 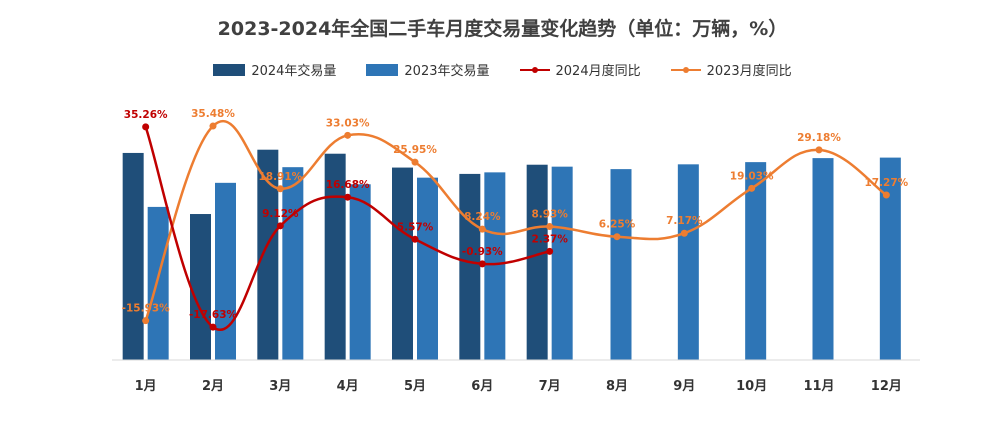 I want to click on x-tick-label: 1月, so click(x=146, y=386).